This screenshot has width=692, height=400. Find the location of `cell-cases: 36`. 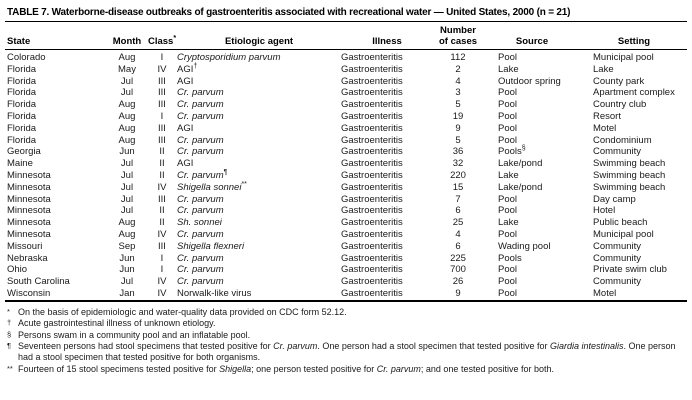

cell-cases: 36 is located at coordinates (458, 152).